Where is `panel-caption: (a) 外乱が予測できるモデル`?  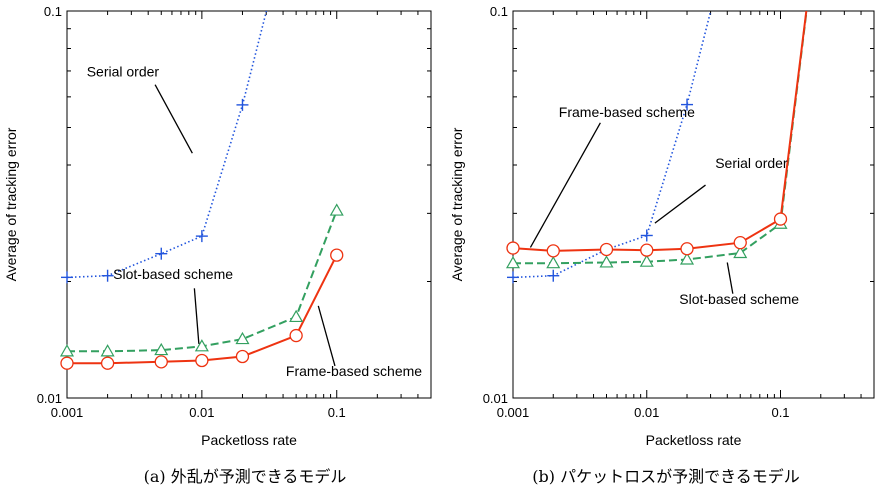
panel-caption: (a) 外乱が予測できるモデル is located at coordinates (245, 476).